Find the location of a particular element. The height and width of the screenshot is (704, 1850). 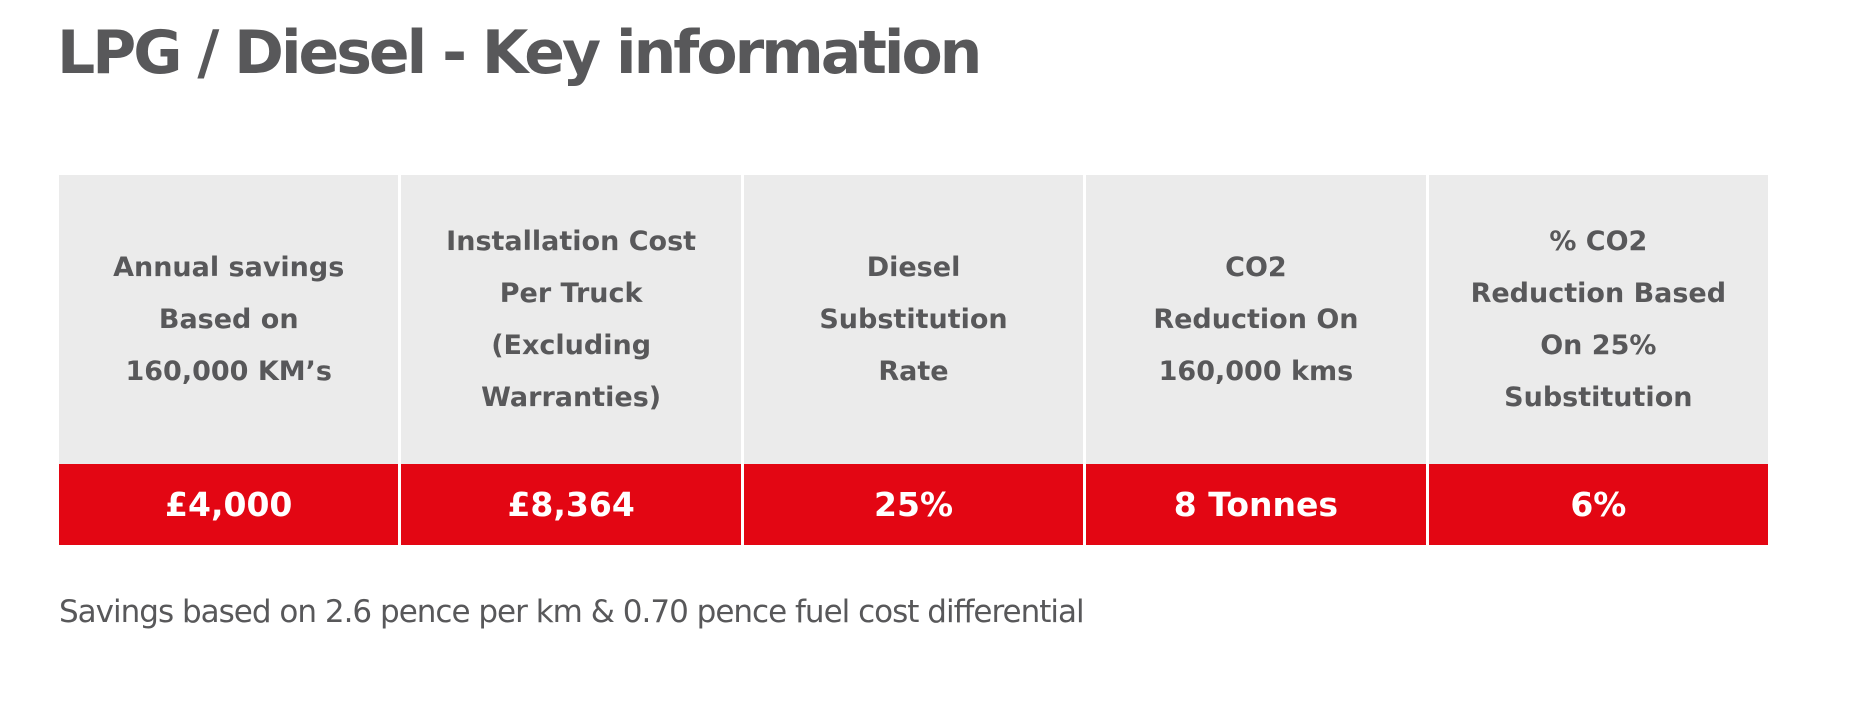

value-cell: 6% is located at coordinates (1598, 504).